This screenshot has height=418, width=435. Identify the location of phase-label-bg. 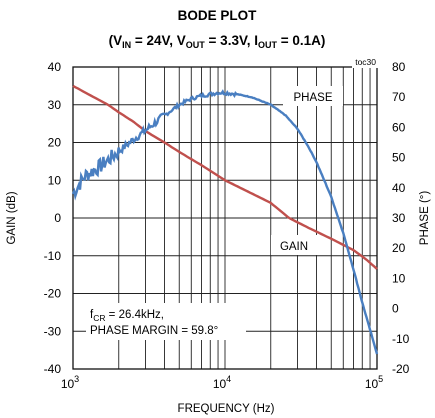
(313, 96).